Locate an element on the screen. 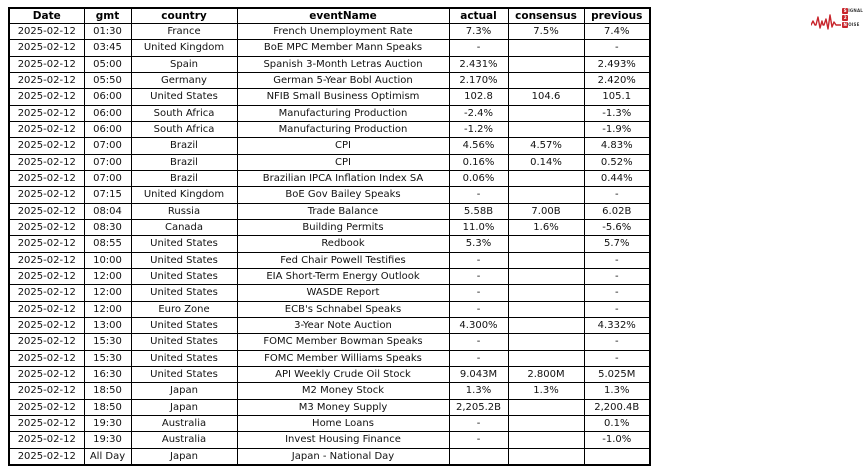 The image size is (867, 470). cell-gmt: 05:50 is located at coordinates (107, 80).